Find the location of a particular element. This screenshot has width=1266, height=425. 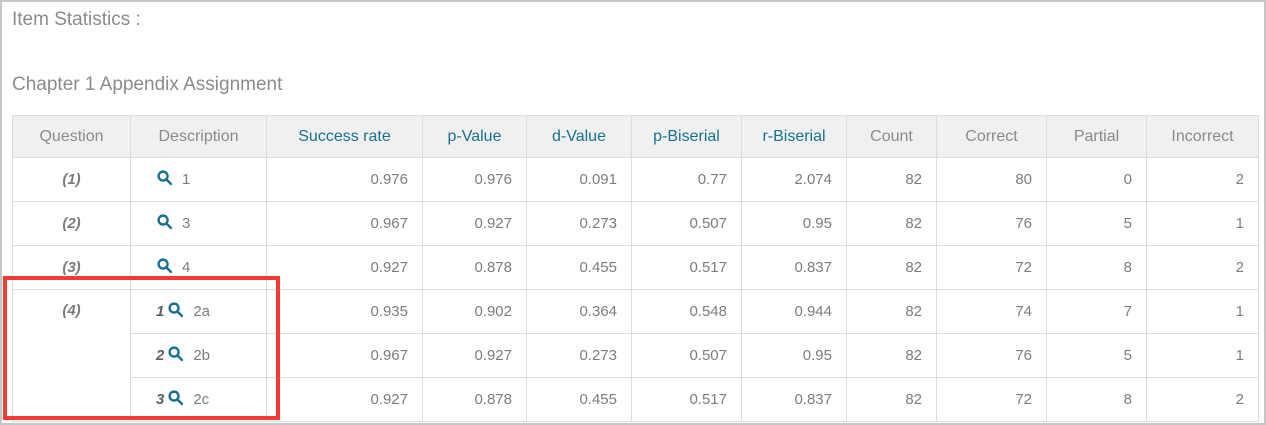

description-label: 4 is located at coordinates (186, 267).